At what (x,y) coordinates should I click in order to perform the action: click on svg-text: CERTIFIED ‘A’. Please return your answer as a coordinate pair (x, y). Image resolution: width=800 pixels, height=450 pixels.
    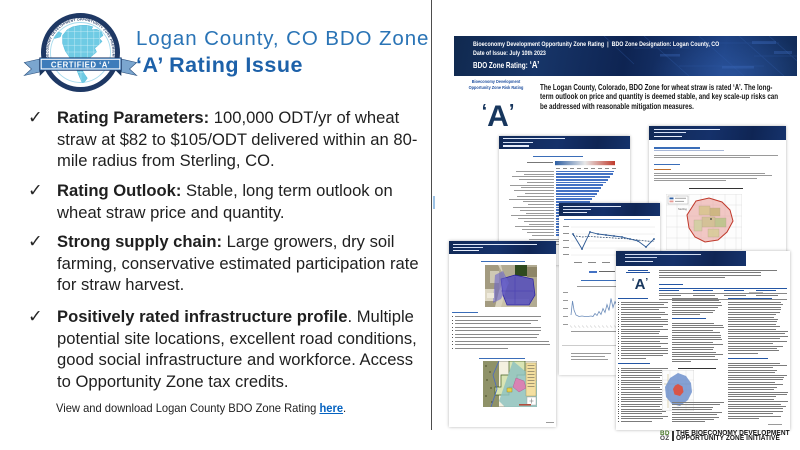
    Looking at the image, I should click on (80, 64).